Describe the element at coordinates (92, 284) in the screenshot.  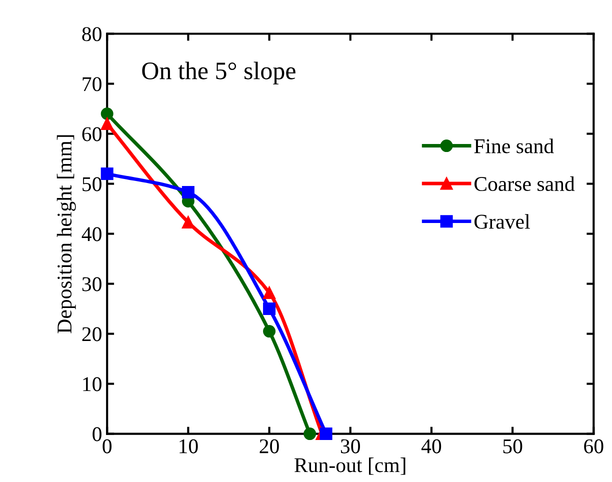
I see `y-tick-label: 30` at that location.